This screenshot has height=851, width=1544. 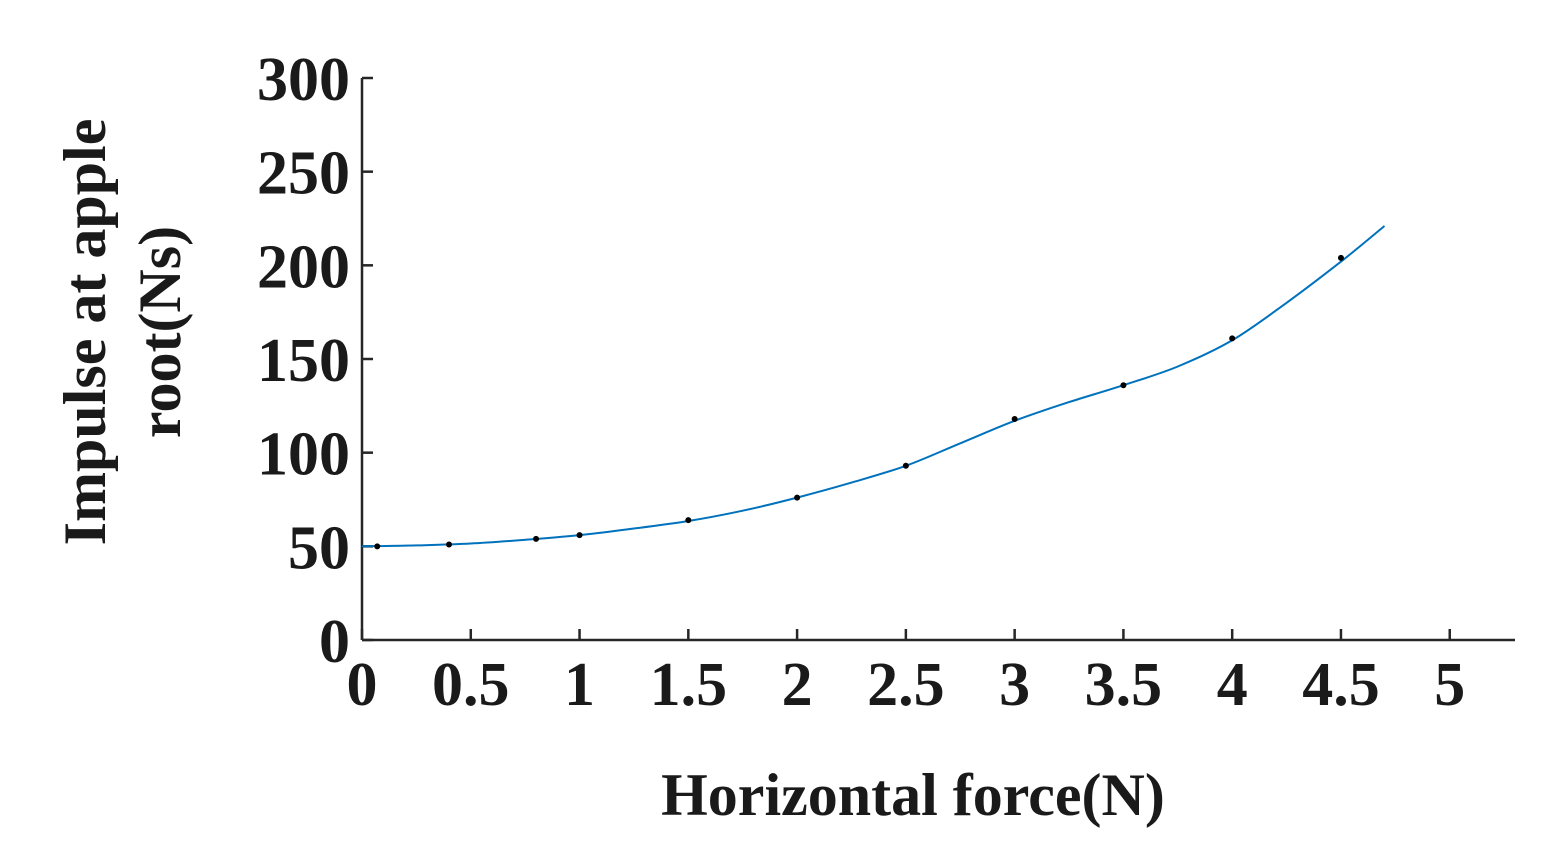 What do you see at coordinates (579, 685) in the screenshot?
I see `x-tick-label: 1` at bounding box center [579, 685].